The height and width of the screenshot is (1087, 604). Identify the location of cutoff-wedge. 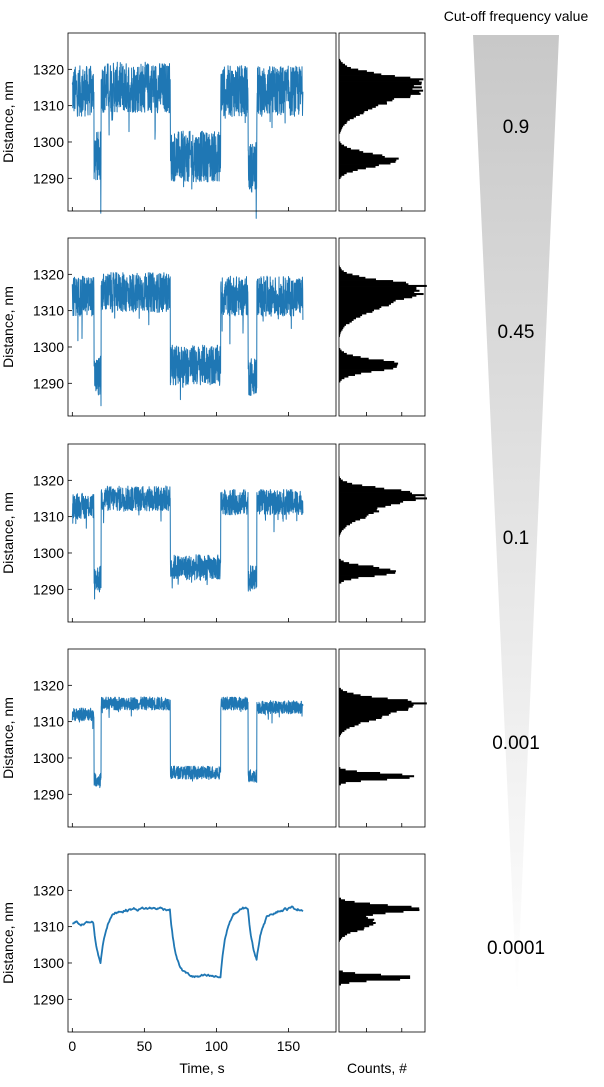
(516, 517).